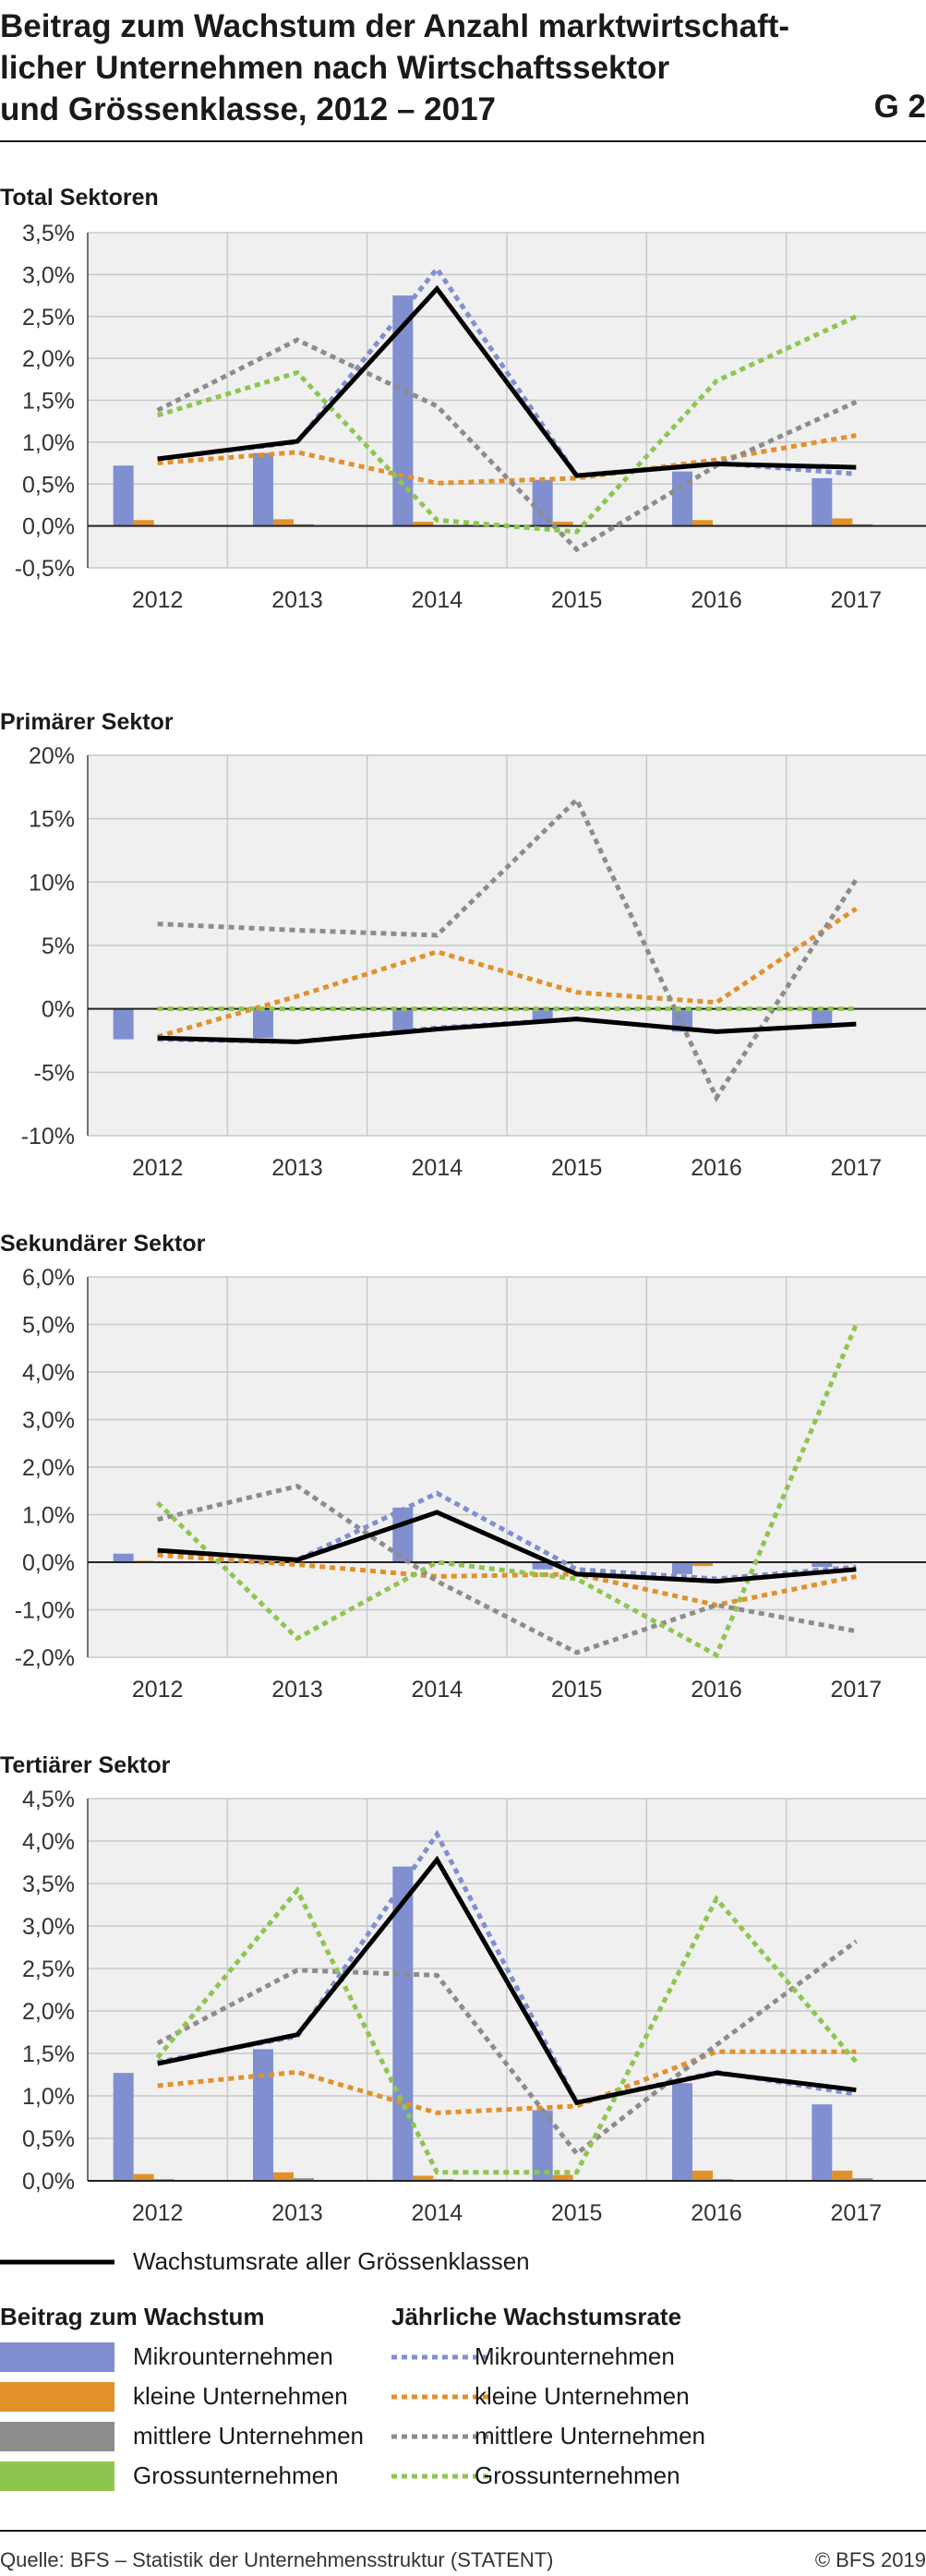 This screenshot has width=926, height=2576. What do you see at coordinates (49, 1326) in the screenshot?
I see `y-tick-label: 5,0%` at bounding box center [49, 1326].